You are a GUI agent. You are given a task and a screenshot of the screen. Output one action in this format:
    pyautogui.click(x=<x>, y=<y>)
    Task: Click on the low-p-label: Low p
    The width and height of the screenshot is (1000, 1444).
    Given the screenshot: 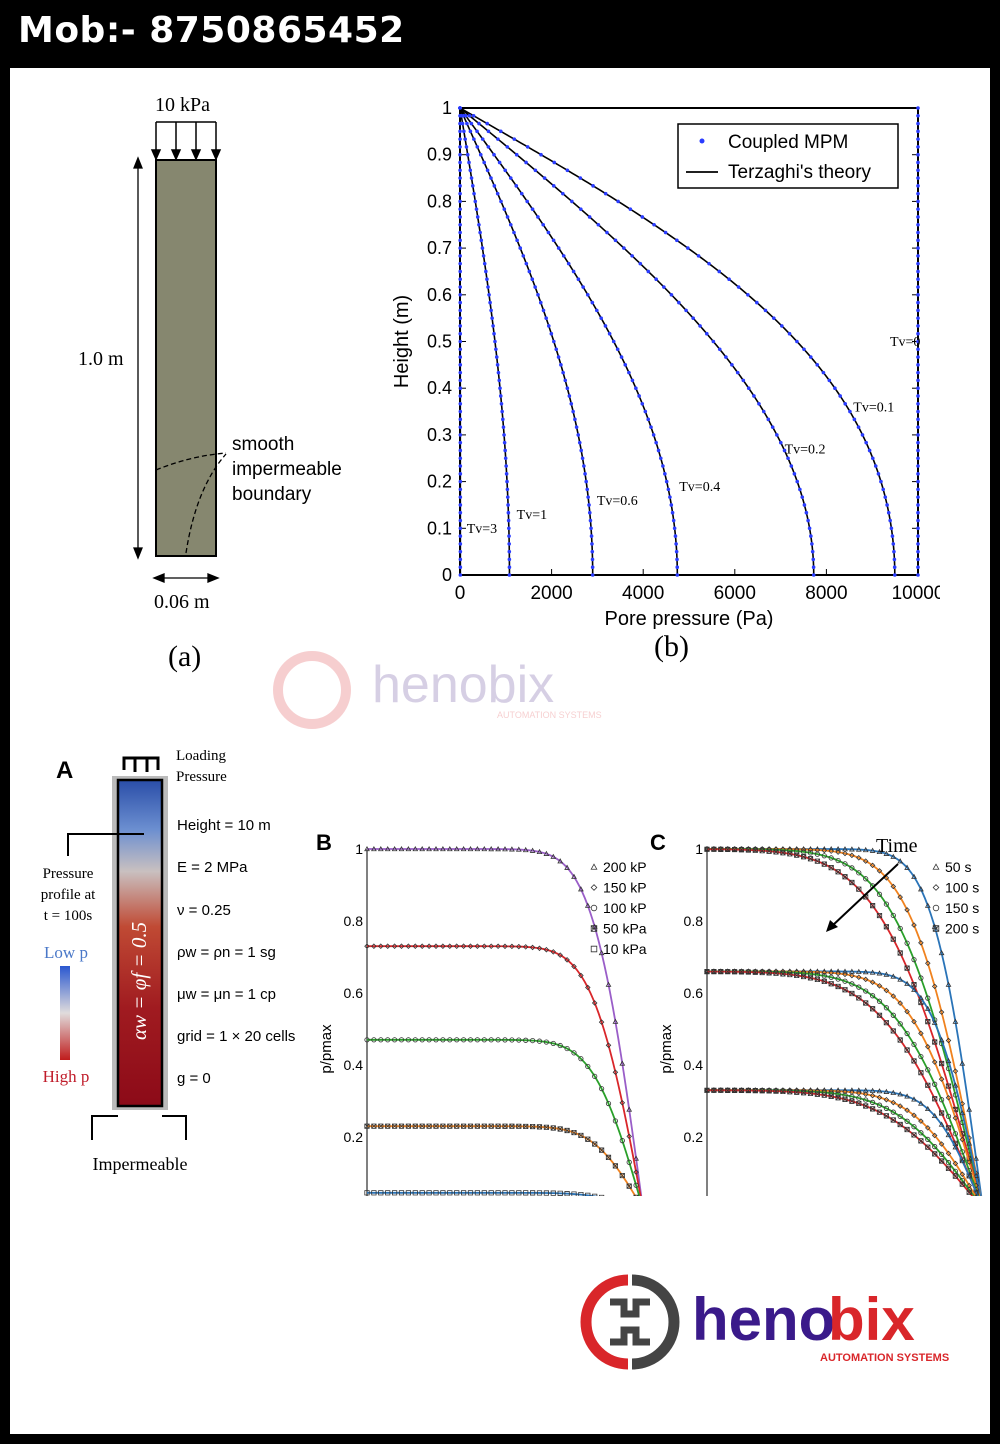 What is the action you would take?
    pyautogui.click(x=66, y=952)
    